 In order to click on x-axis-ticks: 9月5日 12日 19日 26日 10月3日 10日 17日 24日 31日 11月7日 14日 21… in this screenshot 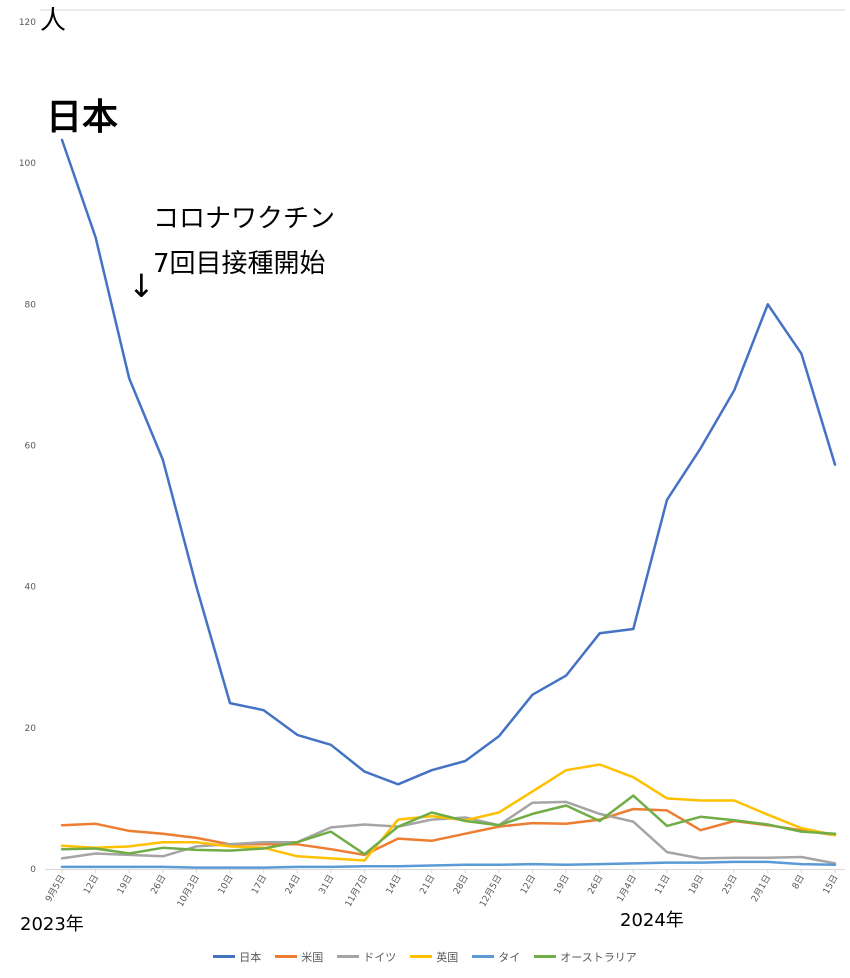, I will do `click(442, 889)`.